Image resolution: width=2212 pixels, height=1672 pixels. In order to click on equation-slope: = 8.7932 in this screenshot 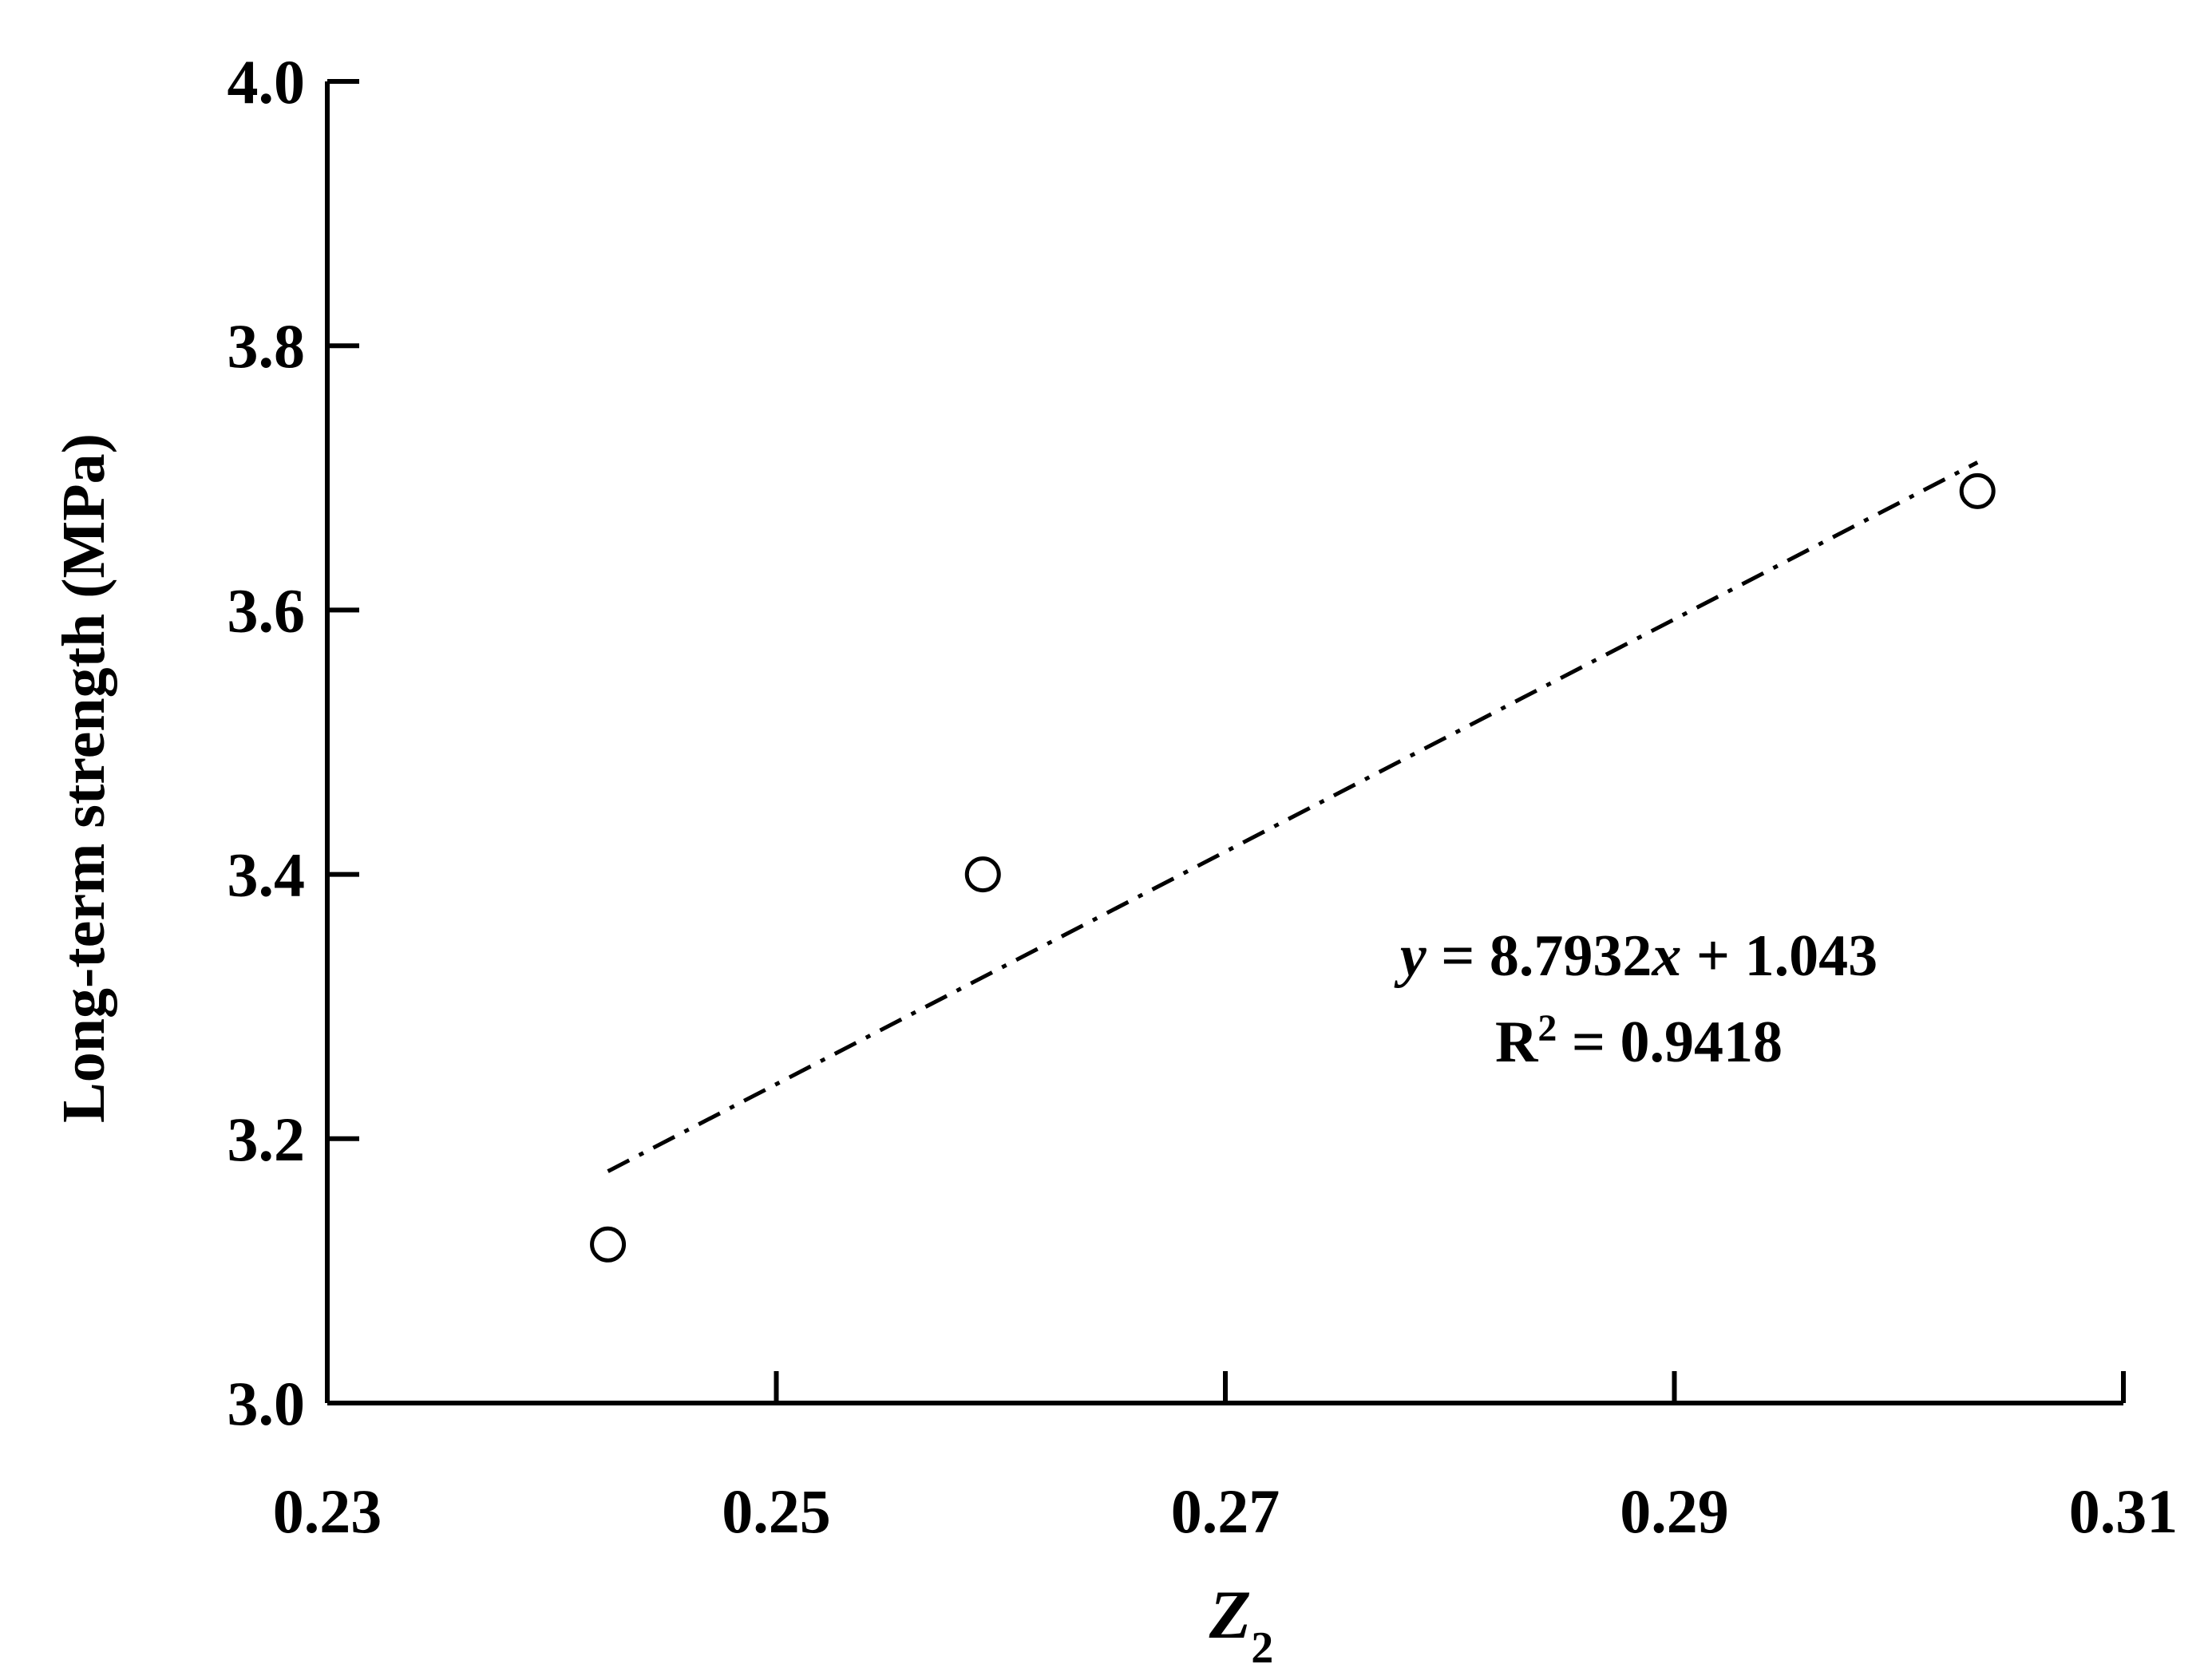, I will do `click(1539, 956)`.